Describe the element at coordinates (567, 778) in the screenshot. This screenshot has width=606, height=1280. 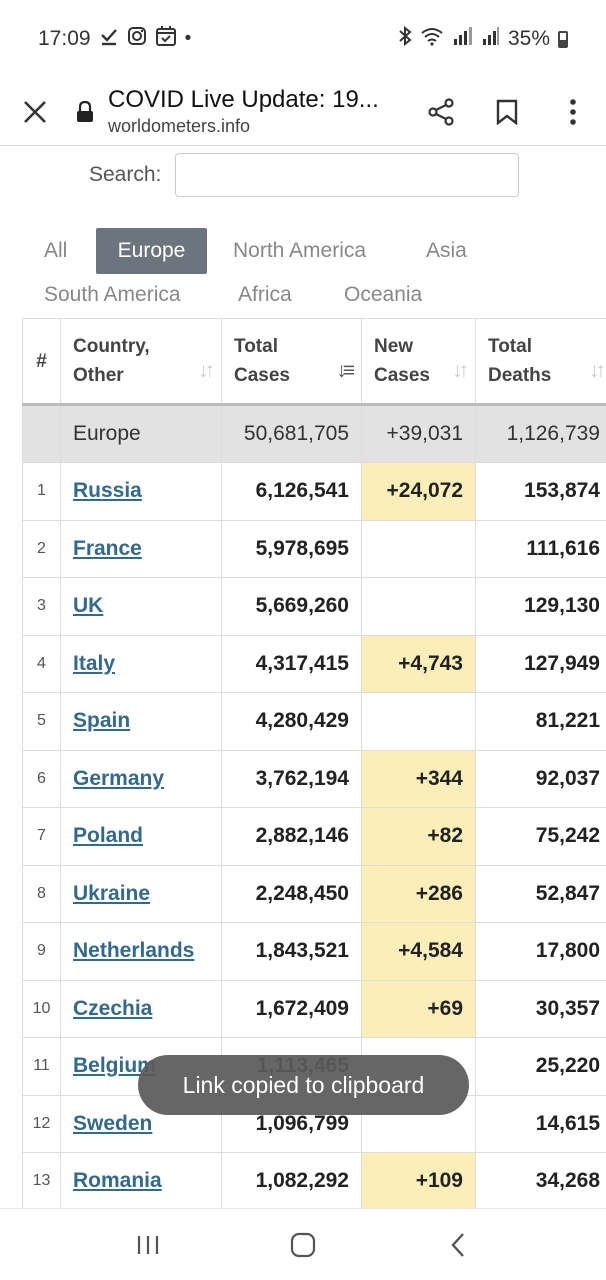
I see `row-total-deaths-value: 92,037` at that location.